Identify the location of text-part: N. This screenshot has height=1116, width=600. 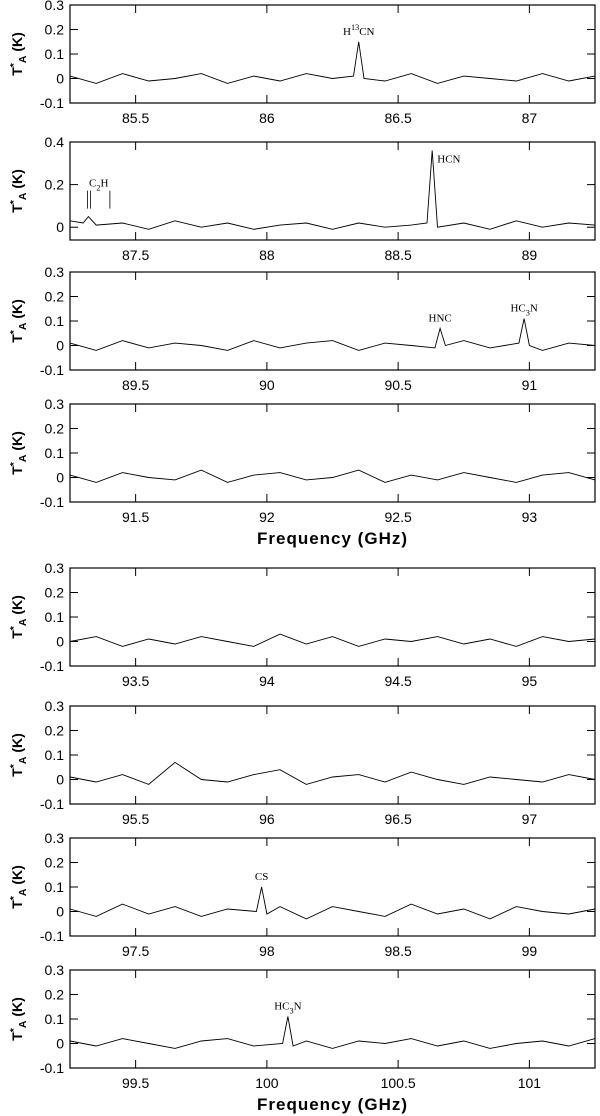
(534, 309).